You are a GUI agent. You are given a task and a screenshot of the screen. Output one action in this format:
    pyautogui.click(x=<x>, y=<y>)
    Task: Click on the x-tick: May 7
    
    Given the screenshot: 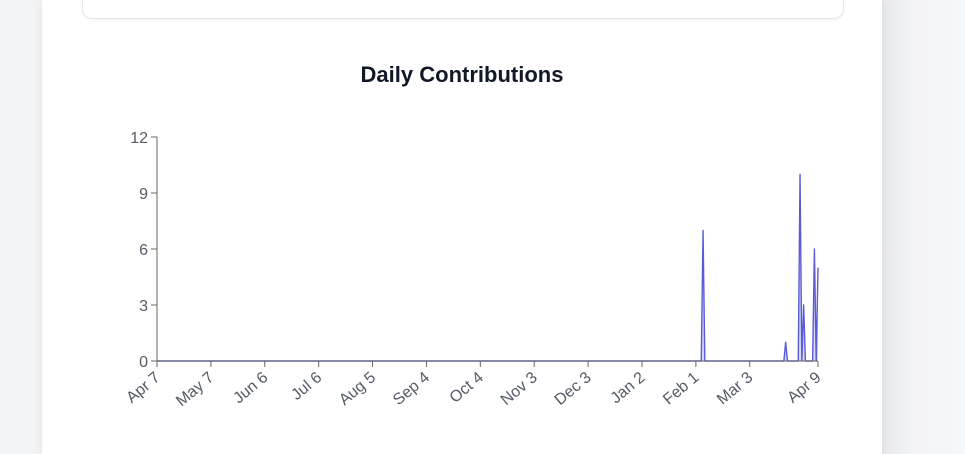 What is the action you would take?
    pyautogui.click(x=195, y=385)
    